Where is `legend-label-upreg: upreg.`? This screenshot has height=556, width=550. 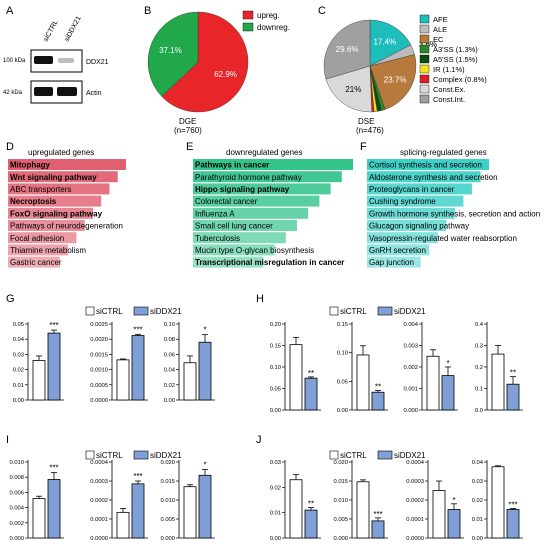
legend-label-upreg: upreg. is located at coordinates (268, 15).